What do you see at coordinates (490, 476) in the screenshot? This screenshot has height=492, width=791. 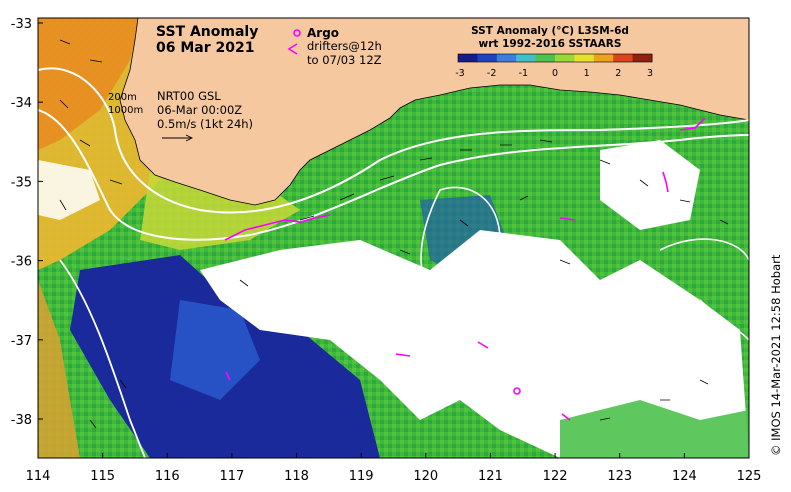 I see `x-tick-label: 121` at bounding box center [490, 476].